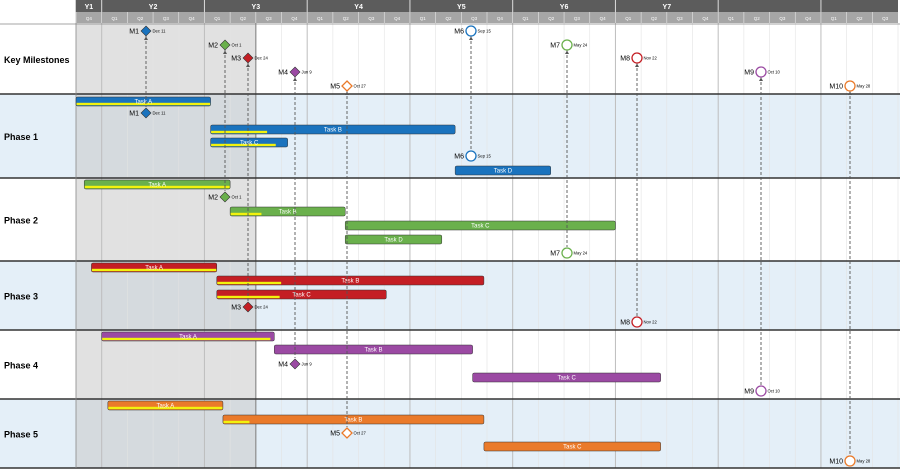 Image resolution: width=900 pixels, height=476 pixels. I want to click on task-progress, so click(165, 408).